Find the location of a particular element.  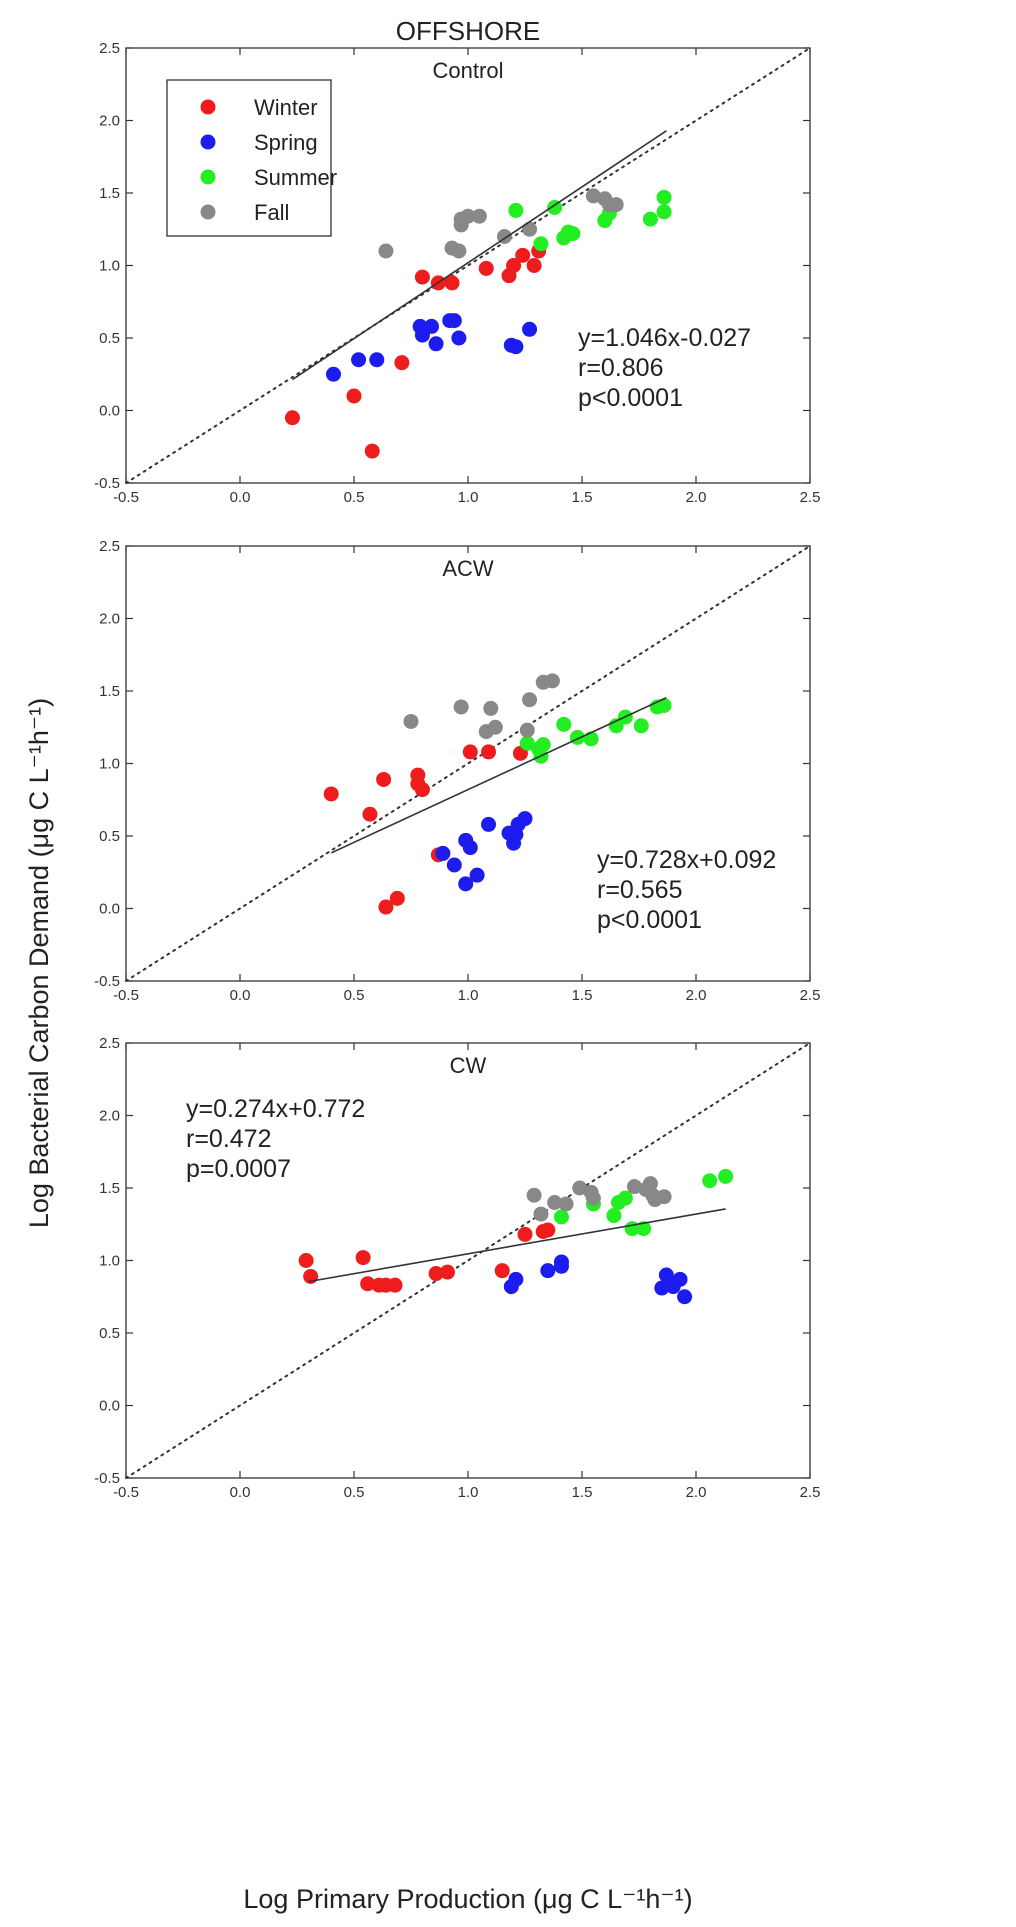

panel-title: CW is located at coordinates (468, 1065).